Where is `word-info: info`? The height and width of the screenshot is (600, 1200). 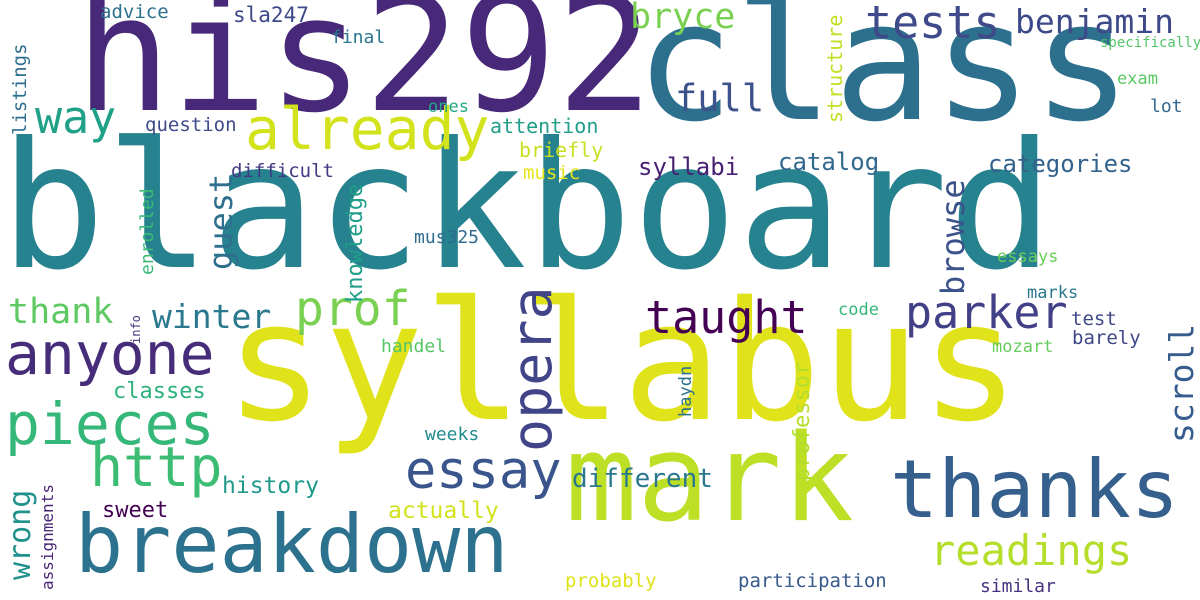 word-info: info is located at coordinates (136, 329).